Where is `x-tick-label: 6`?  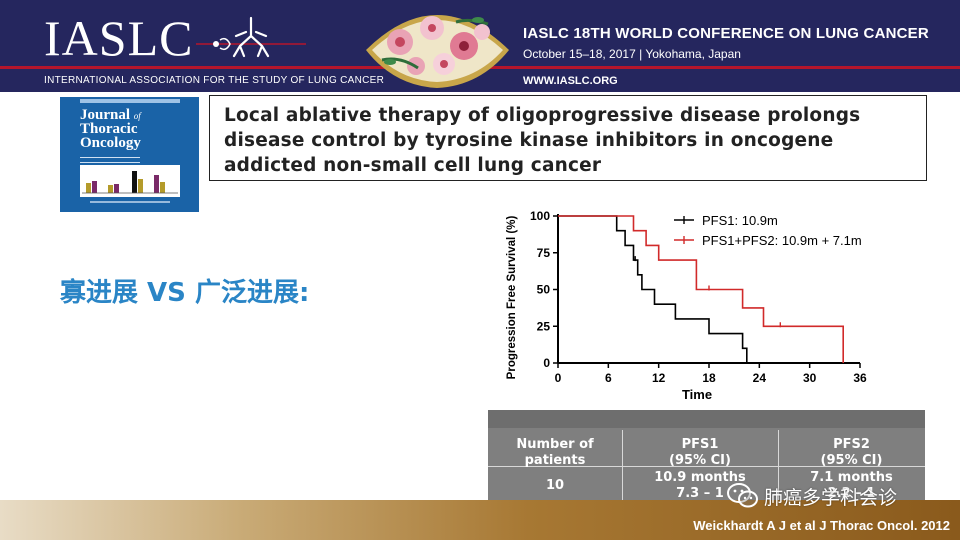
x-tick-label: 6 is located at coordinates (608, 378).